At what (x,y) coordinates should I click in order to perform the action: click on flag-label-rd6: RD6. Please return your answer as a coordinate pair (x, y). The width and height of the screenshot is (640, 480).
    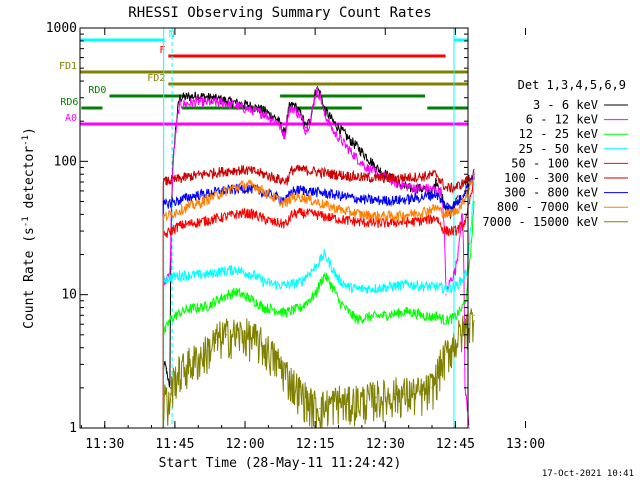
    Looking at the image, I should click on (69, 102).